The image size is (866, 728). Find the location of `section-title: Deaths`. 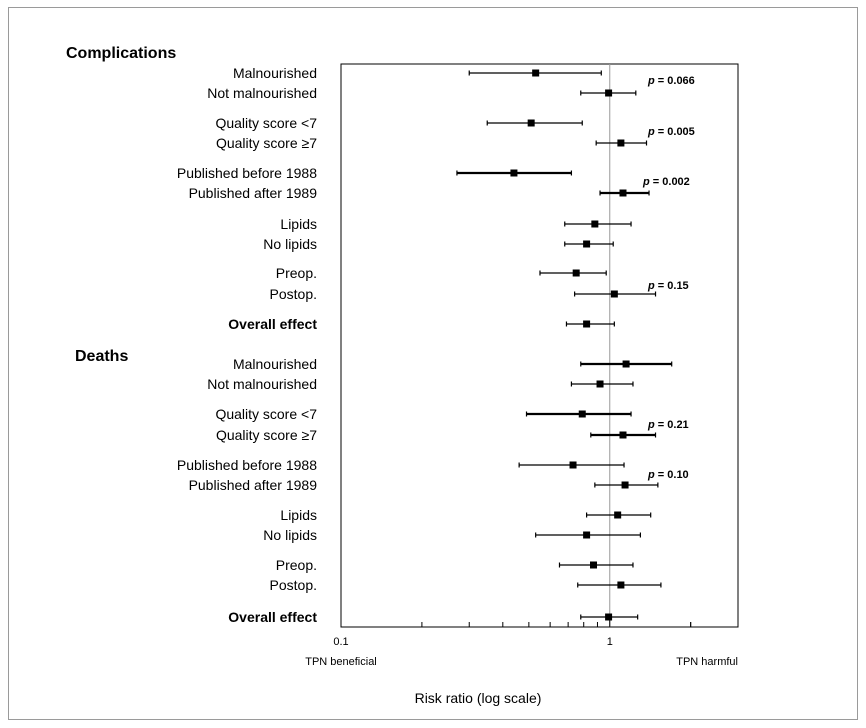

section-title: Deaths is located at coordinates (101, 356).